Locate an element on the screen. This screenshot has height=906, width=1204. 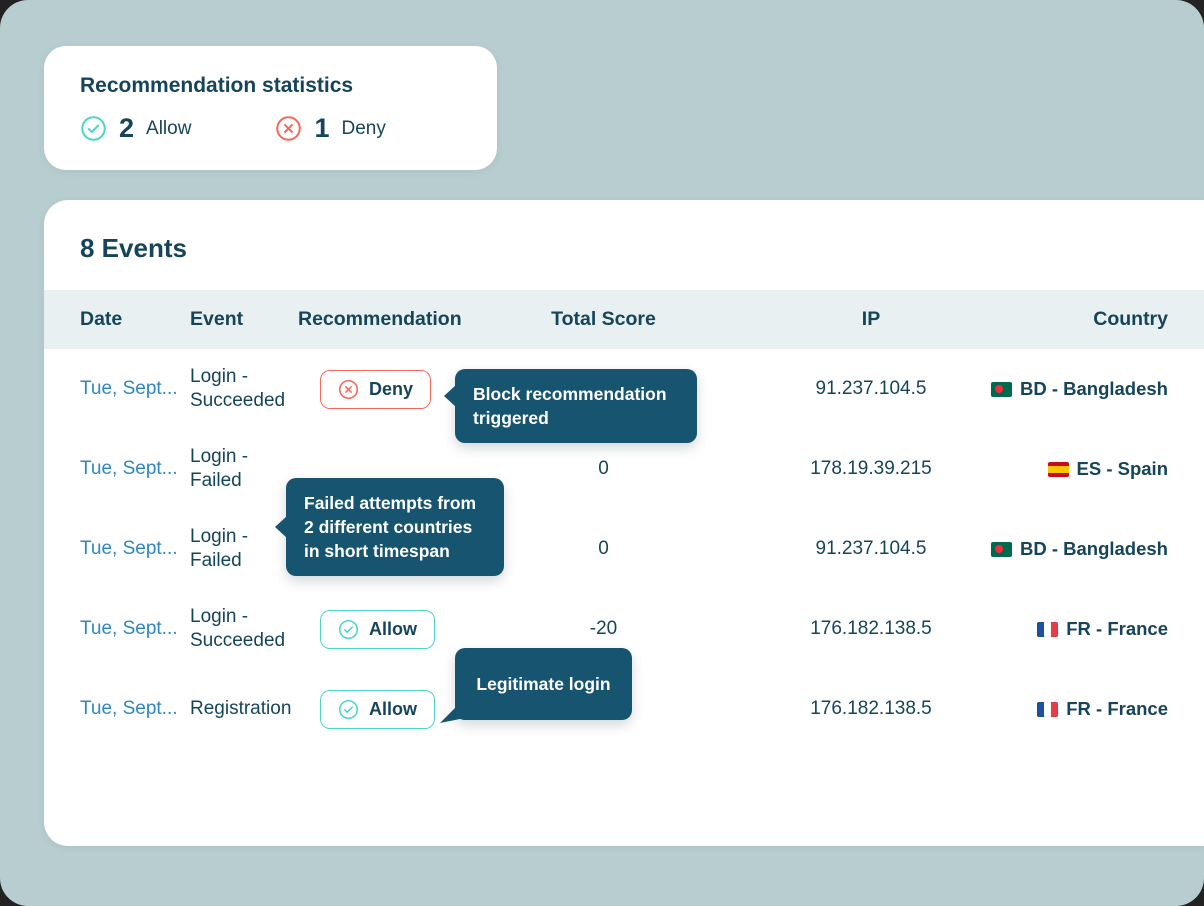
country-cell: ES - Spain is located at coordinates (1107, 469).